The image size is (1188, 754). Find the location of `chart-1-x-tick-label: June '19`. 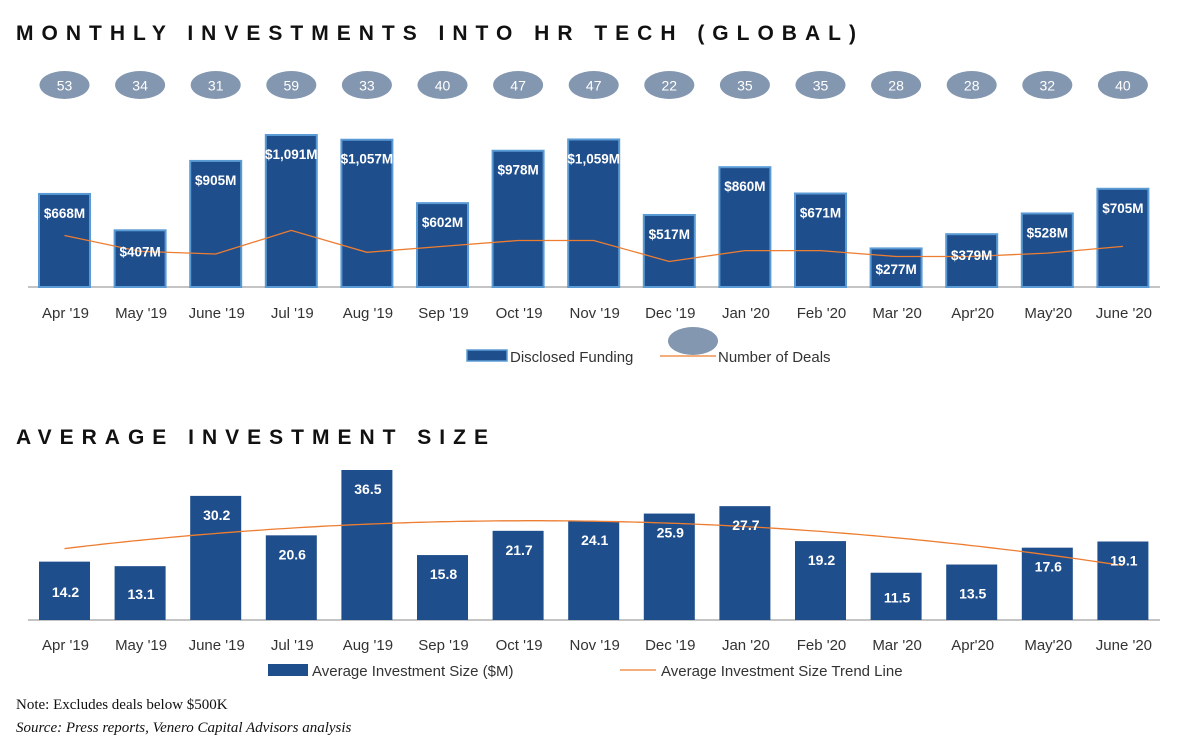

chart-1-x-tick-label: June '19 is located at coordinates (217, 313).